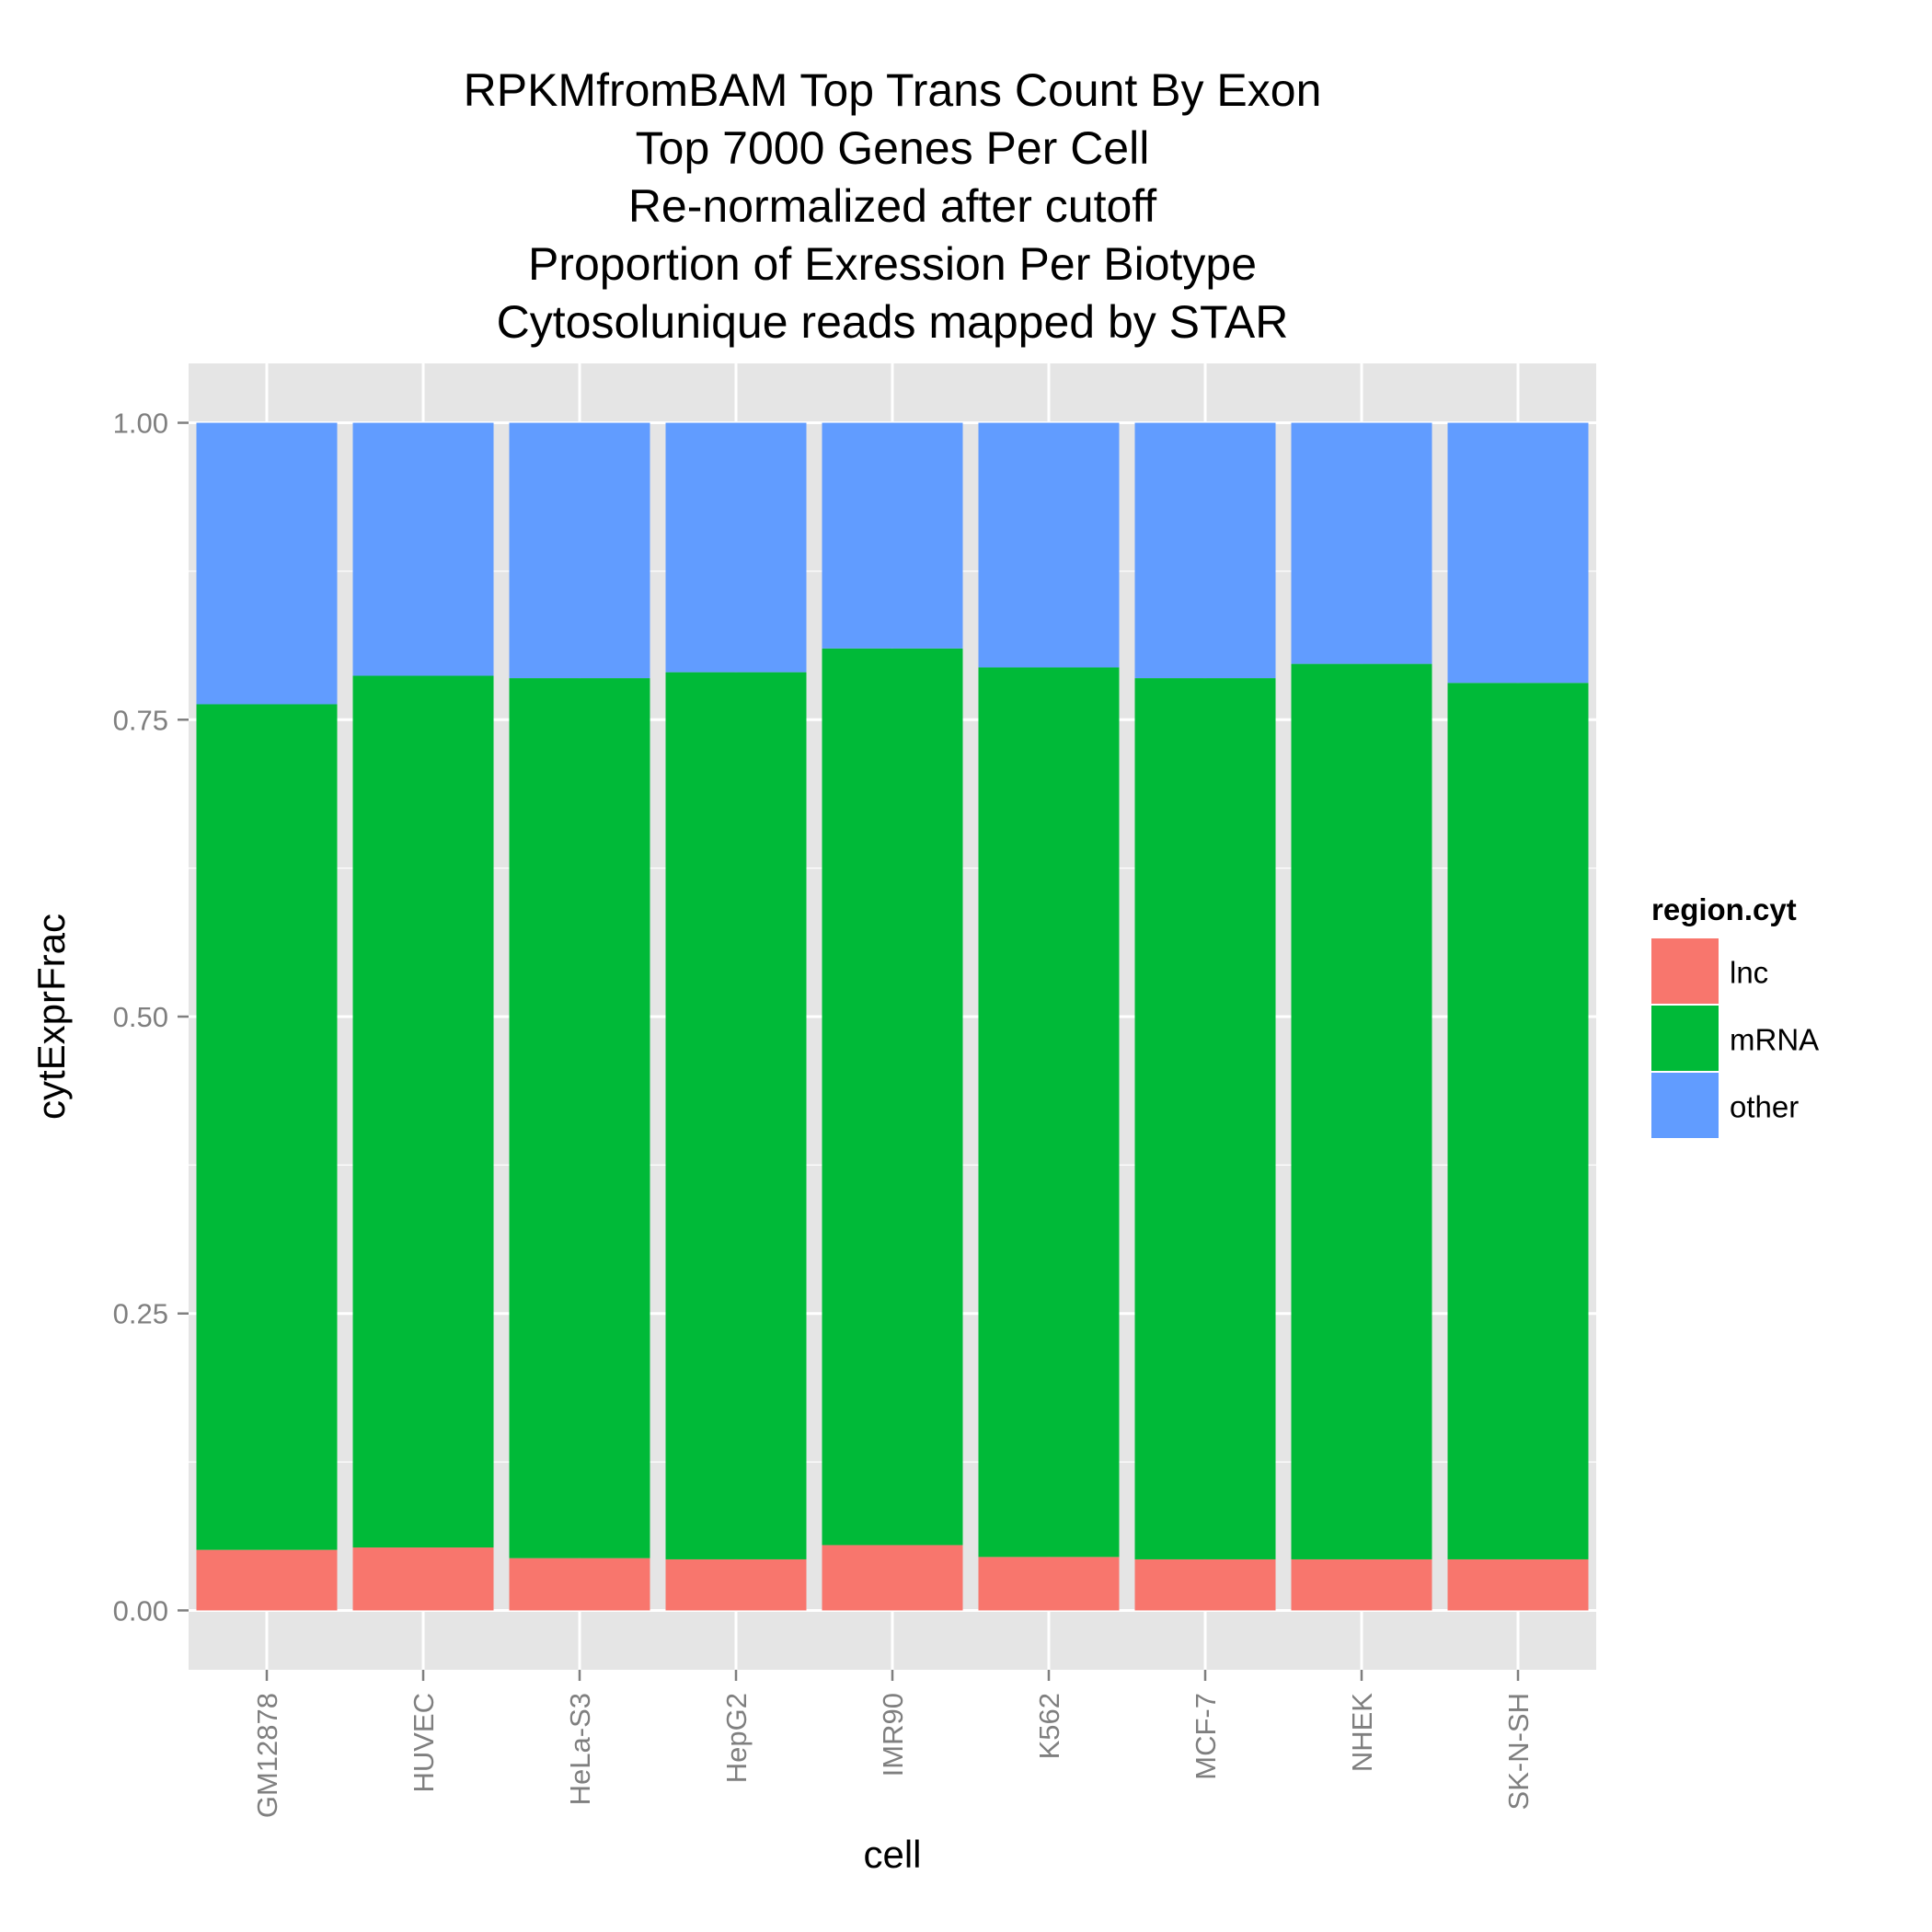  Describe the element at coordinates (1774, 1040) in the screenshot. I see `legend-label: mRNA` at that location.